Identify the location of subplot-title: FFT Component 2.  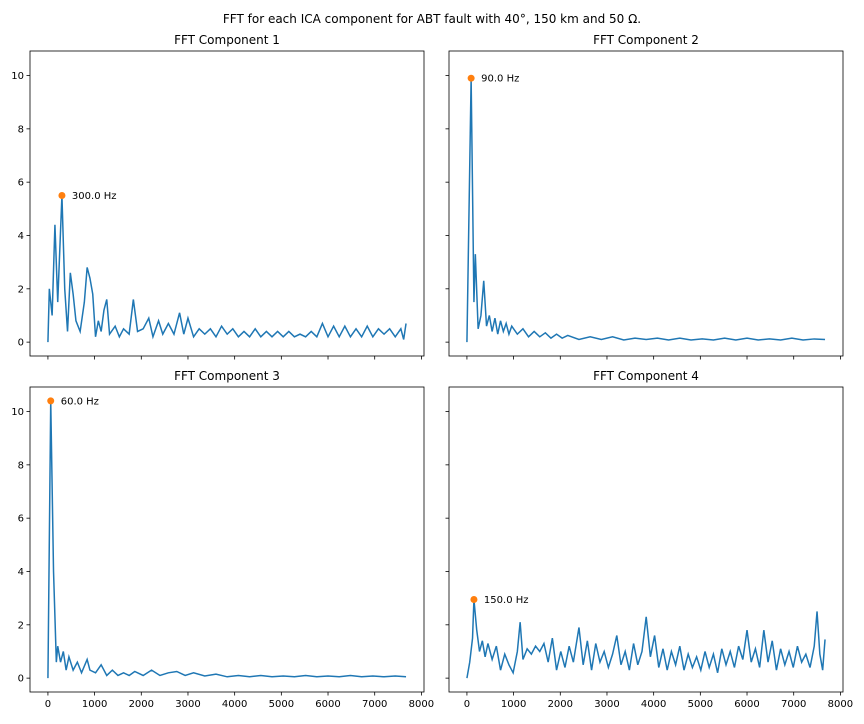
(646, 40).